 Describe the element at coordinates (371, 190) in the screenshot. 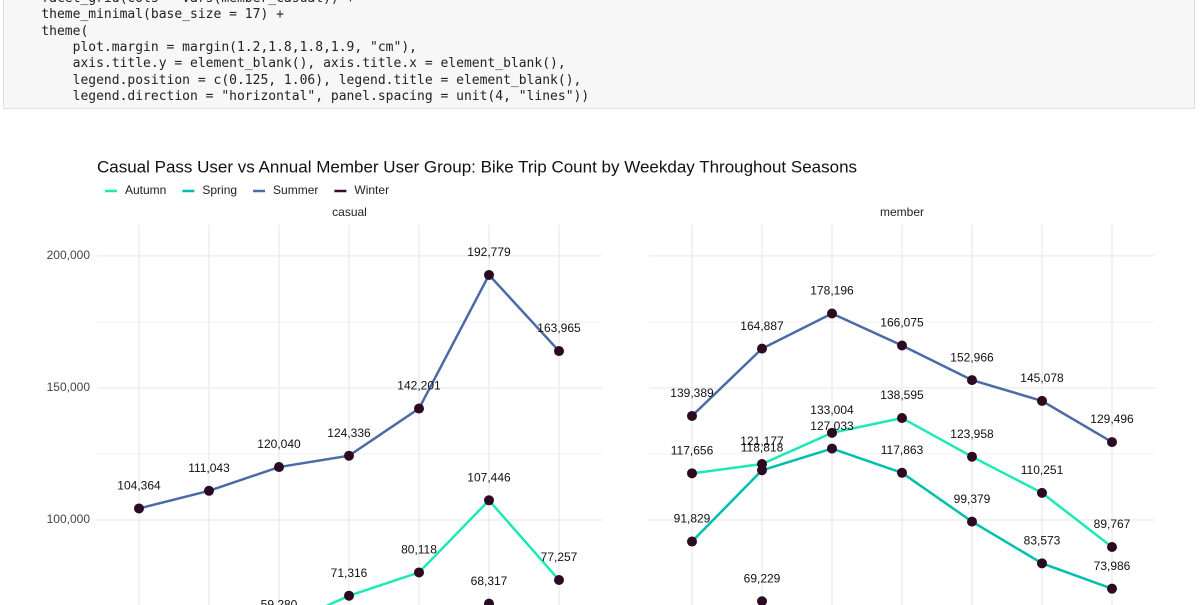

I see `legend-label: Winter` at that location.